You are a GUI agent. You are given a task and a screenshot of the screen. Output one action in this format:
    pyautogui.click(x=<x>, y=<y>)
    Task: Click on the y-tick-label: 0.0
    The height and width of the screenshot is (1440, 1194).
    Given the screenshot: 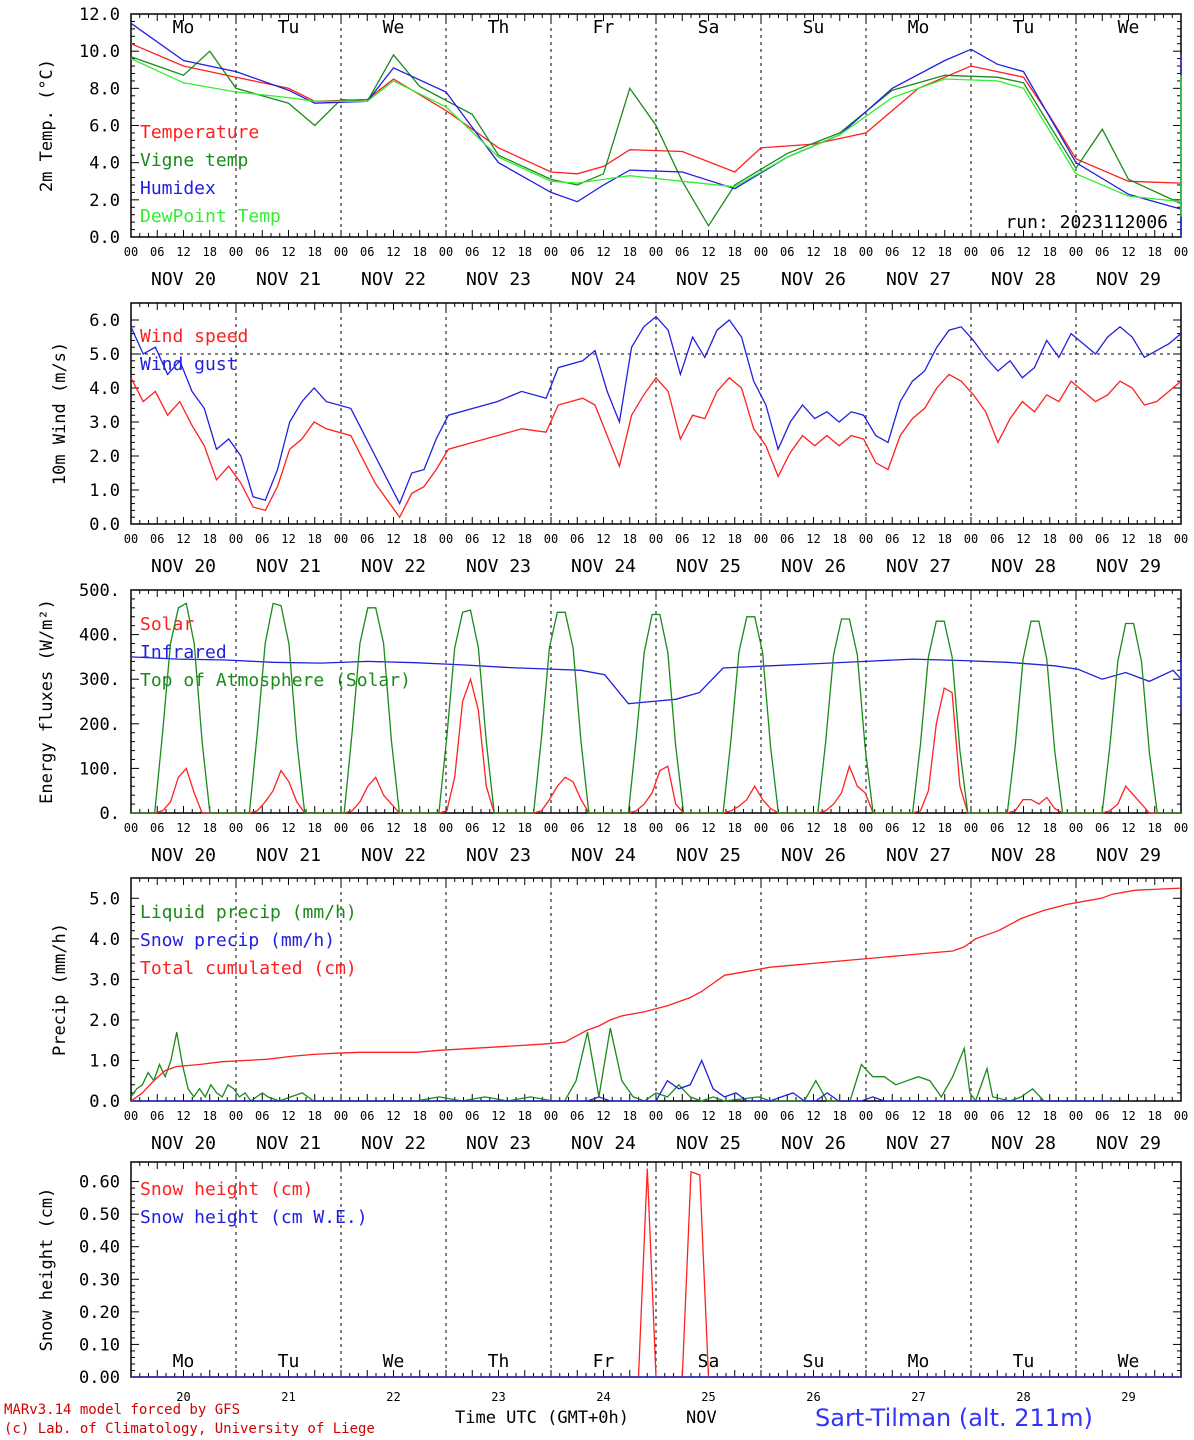 What is the action you would take?
    pyautogui.click(x=104, y=1102)
    